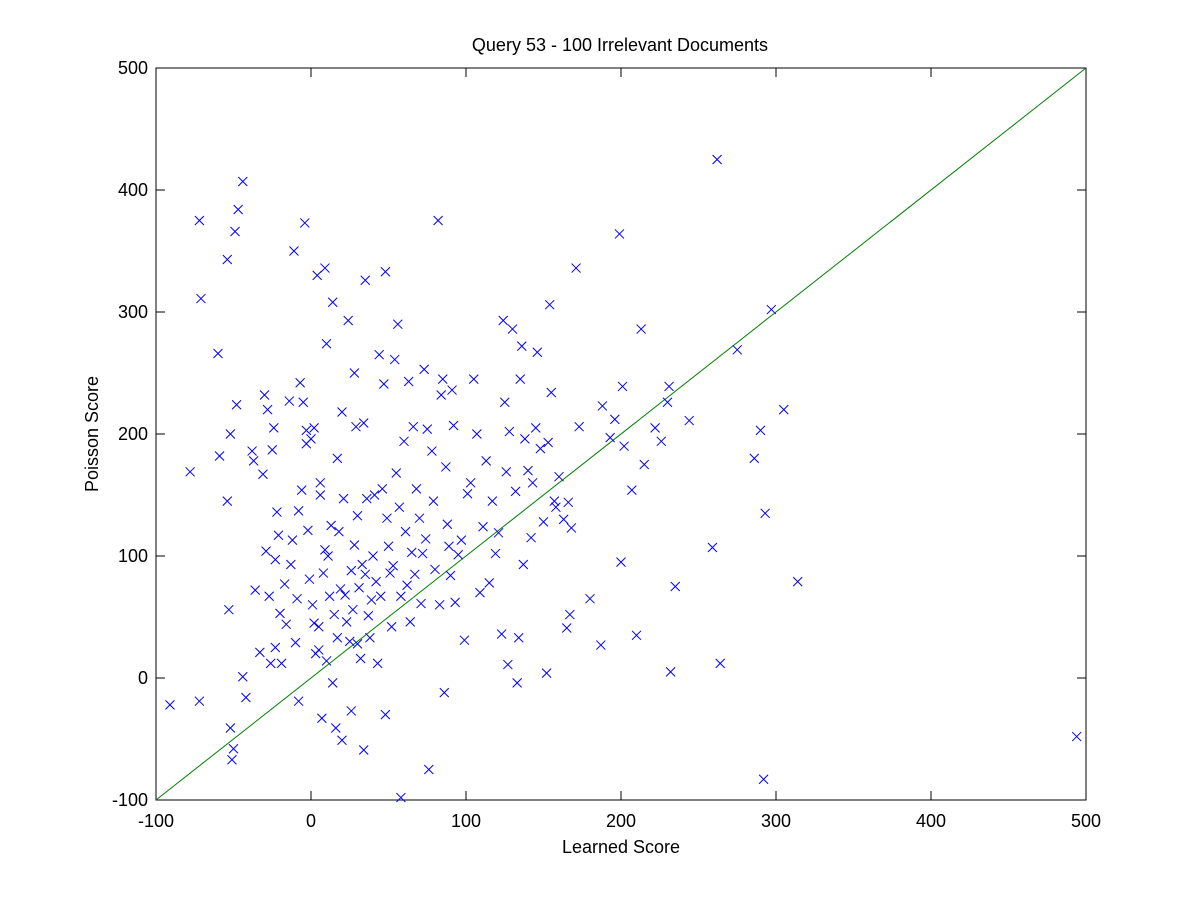 The width and height of the screenshot is (1200, 905). Describe the element at coordinates (620, 45) in the screenshot. I see `chart-title: Query 53 - 100 Irrelevant Documents` at that location.